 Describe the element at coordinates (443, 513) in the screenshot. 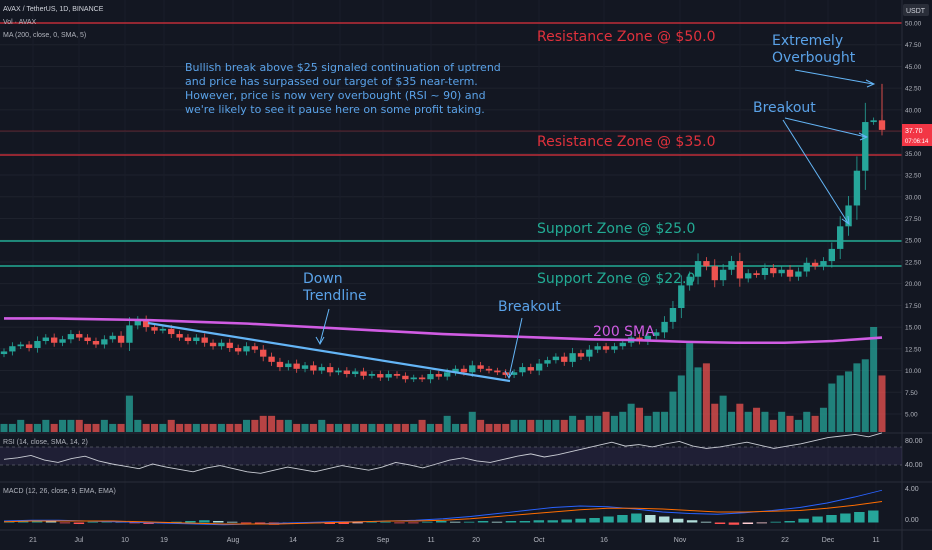

I see `signal-line` at that location.